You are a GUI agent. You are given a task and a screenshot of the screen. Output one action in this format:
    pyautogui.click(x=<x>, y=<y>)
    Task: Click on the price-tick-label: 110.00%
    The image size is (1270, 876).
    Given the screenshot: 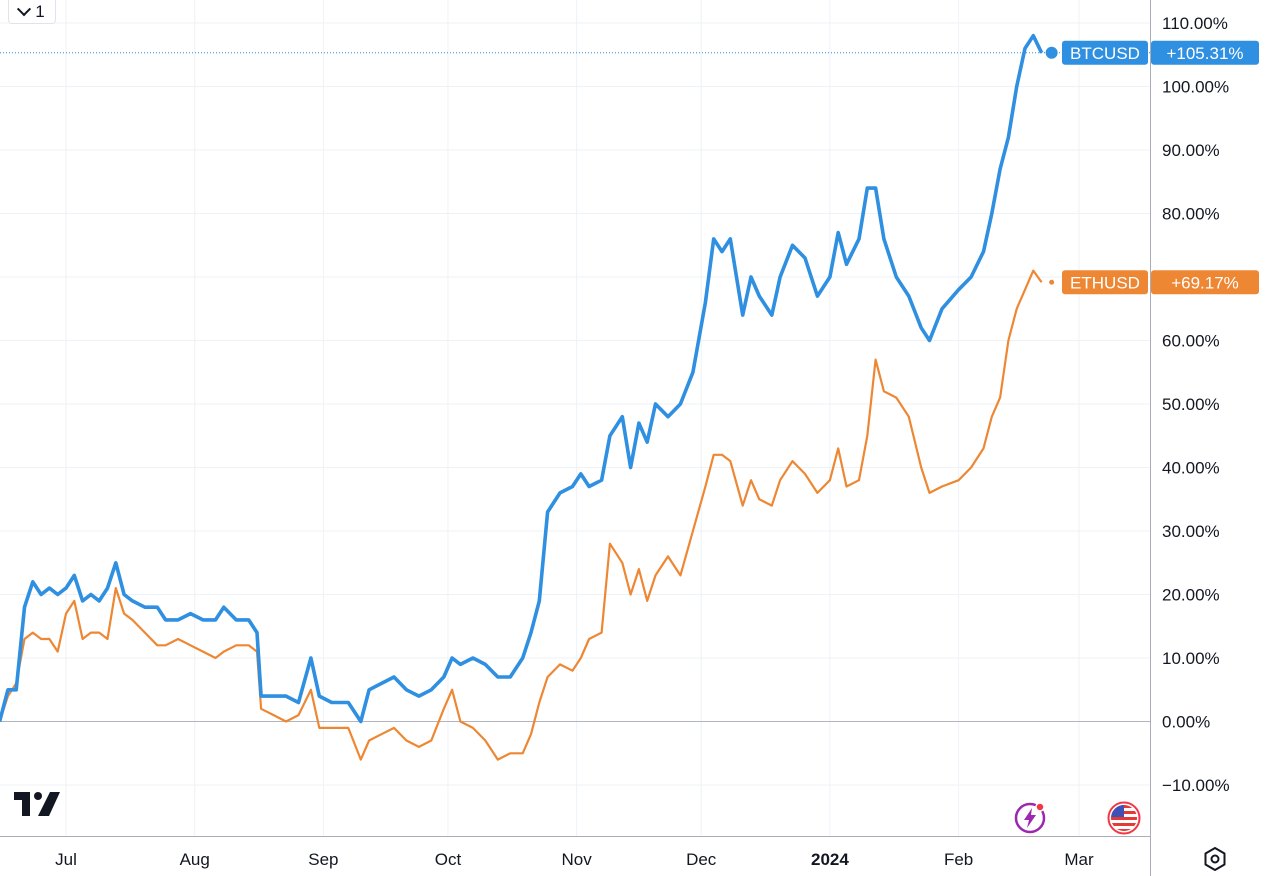 What is the action you would take?
    pyautogui.click(x=1195, y=23)
    